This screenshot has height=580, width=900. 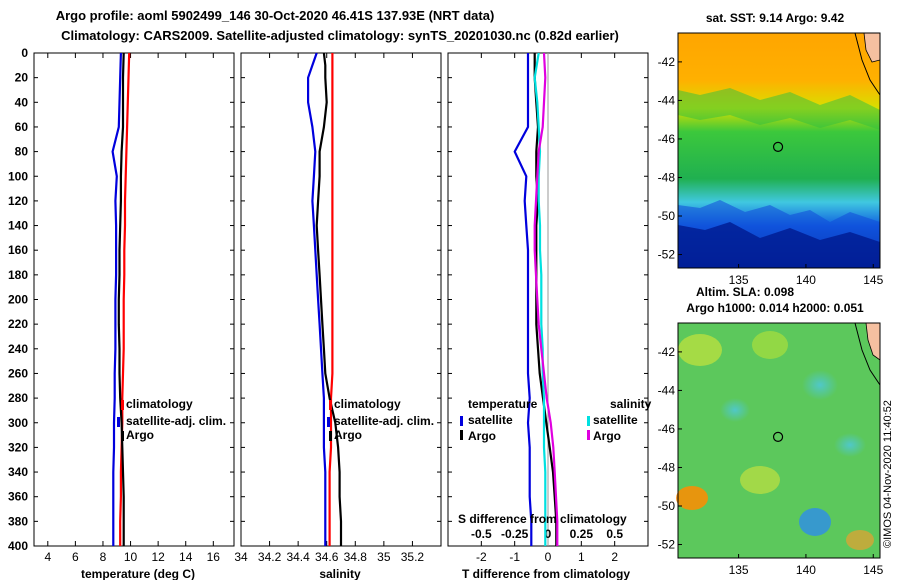 I want to click on salinity-legend: climatology satellite-adj. clim. Argo, so click(x=380, y=419).